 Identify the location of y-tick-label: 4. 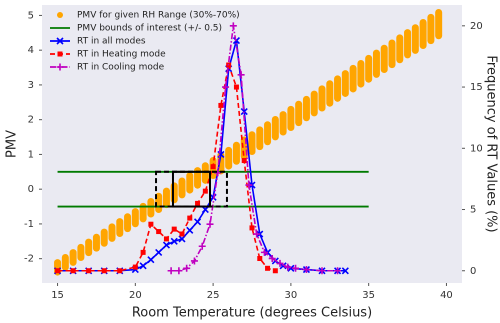
(31, 50).